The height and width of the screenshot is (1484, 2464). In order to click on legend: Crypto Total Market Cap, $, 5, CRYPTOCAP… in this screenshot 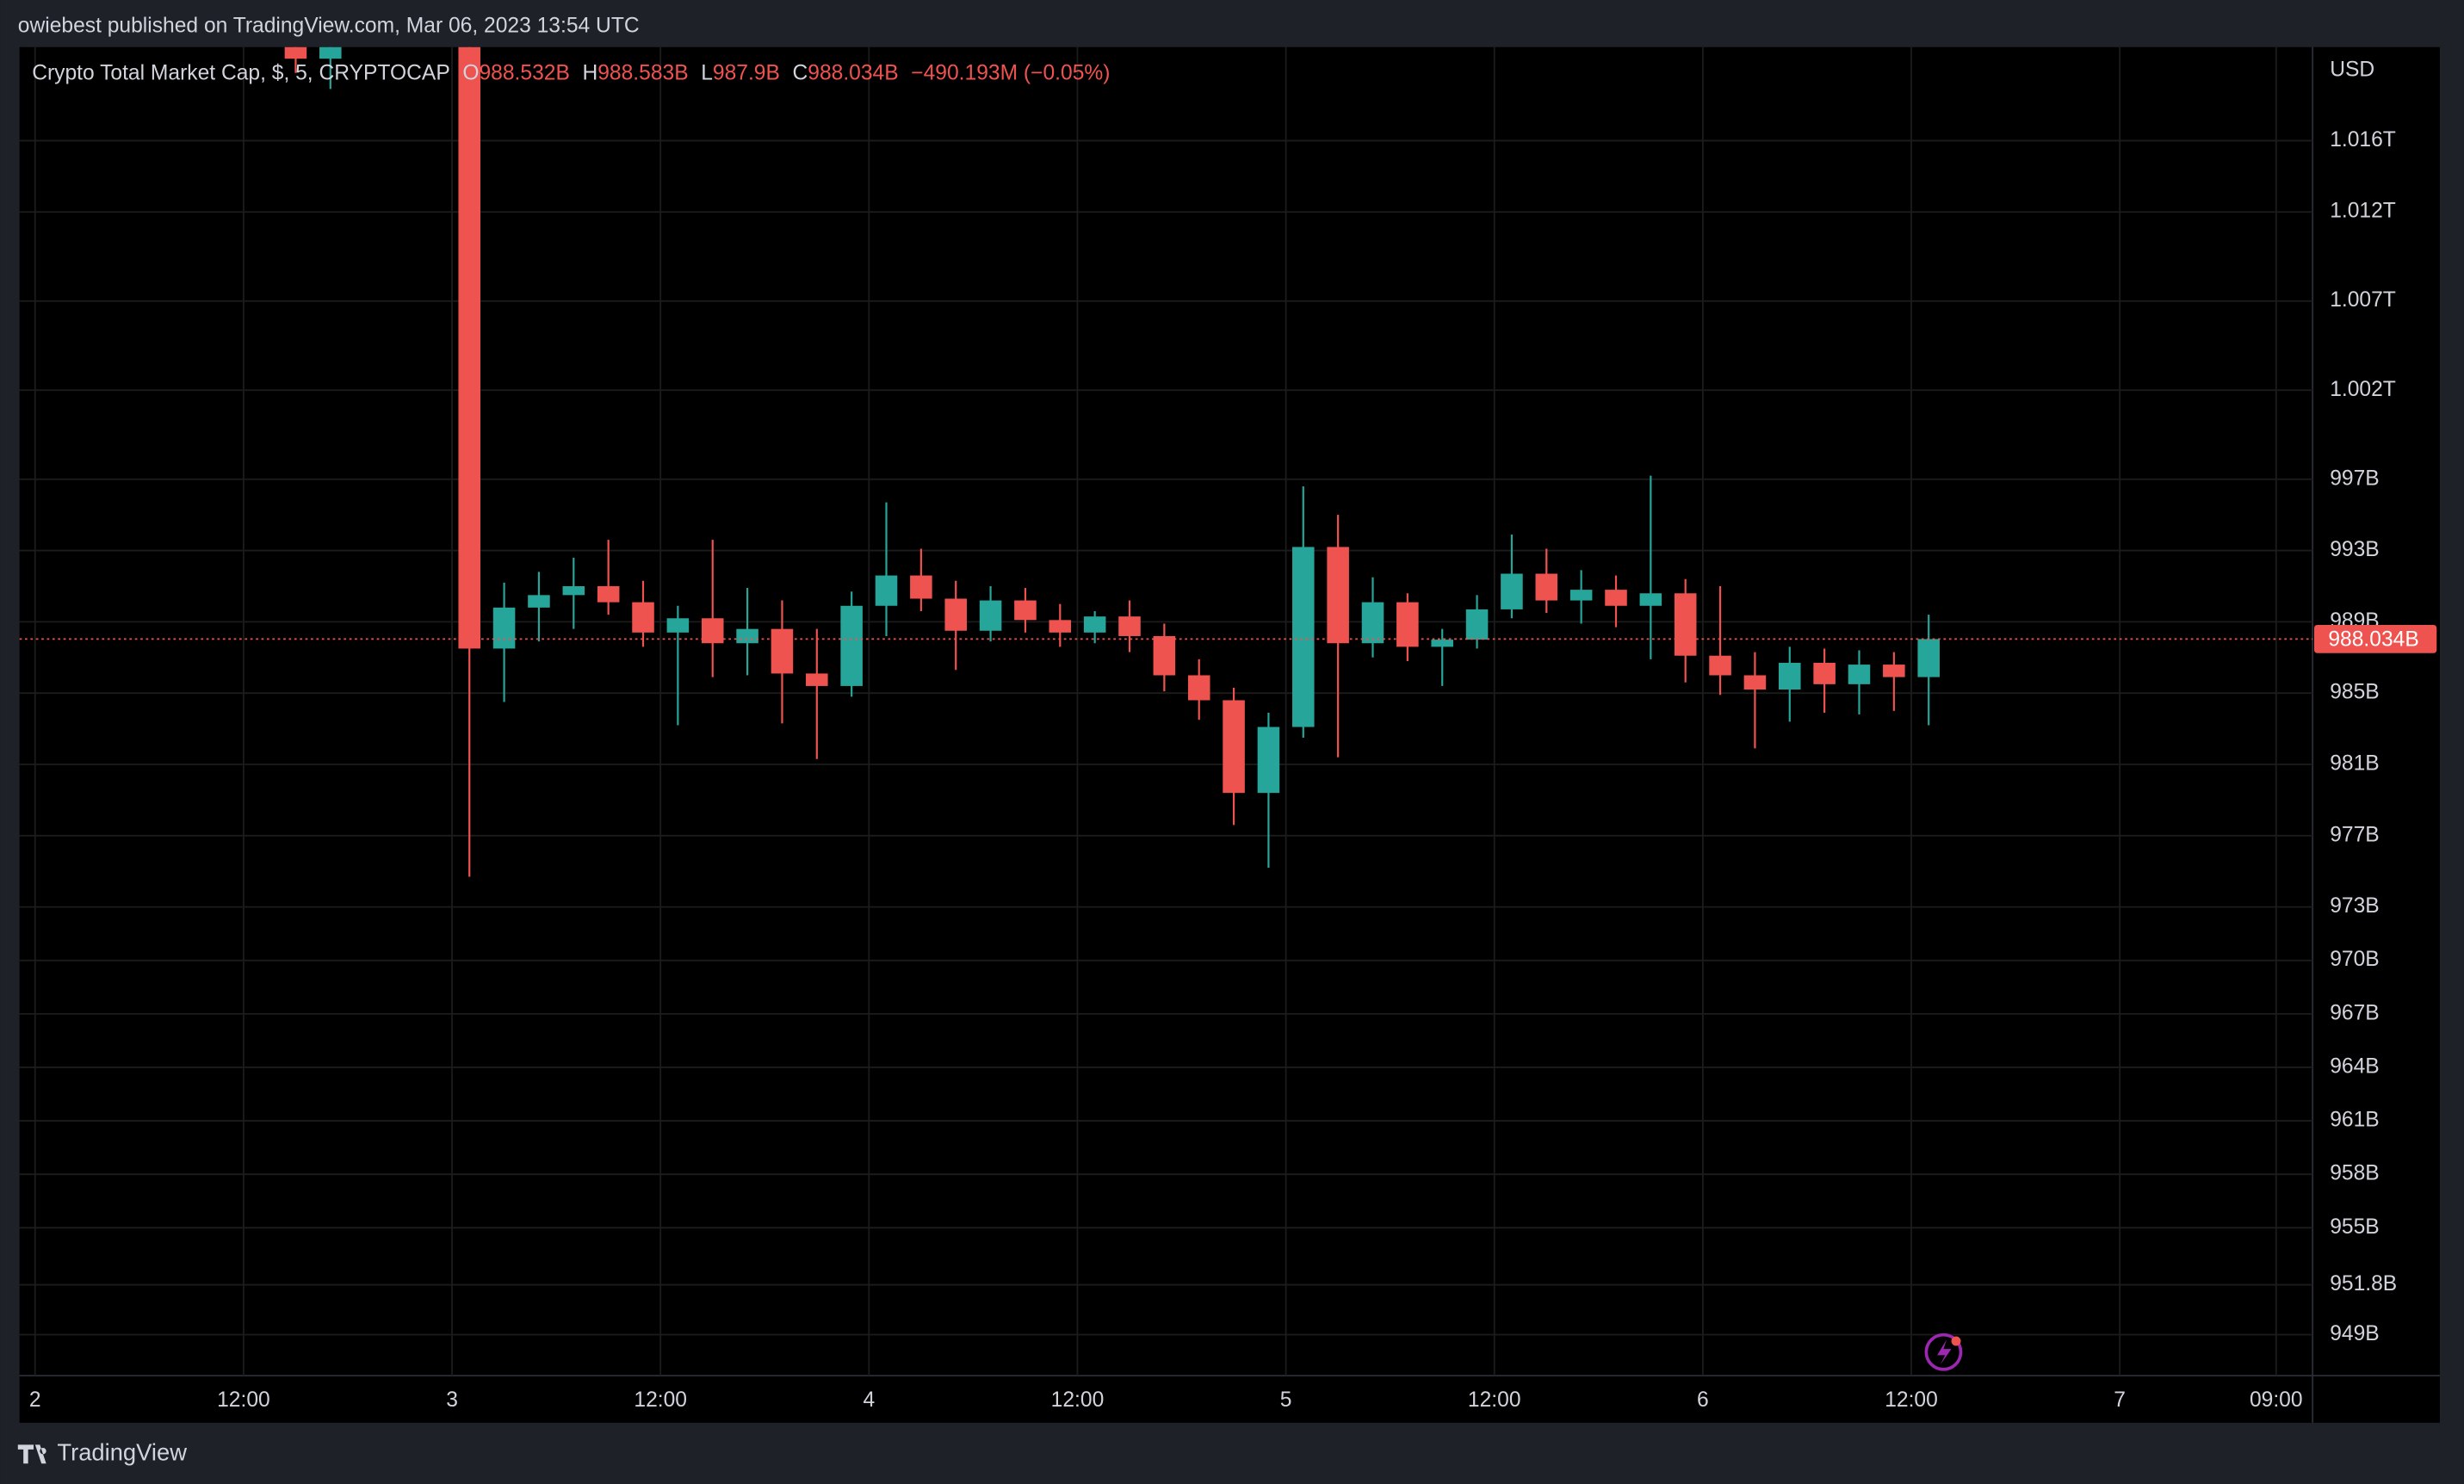, I will do `click(571, 72)`.